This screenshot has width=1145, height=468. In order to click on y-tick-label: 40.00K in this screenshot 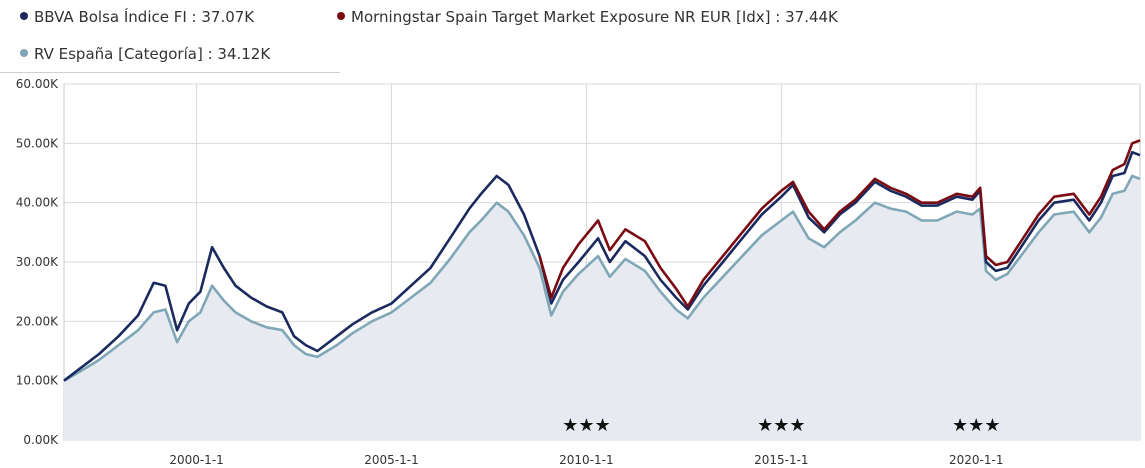, I will do `click(37, 203)`.